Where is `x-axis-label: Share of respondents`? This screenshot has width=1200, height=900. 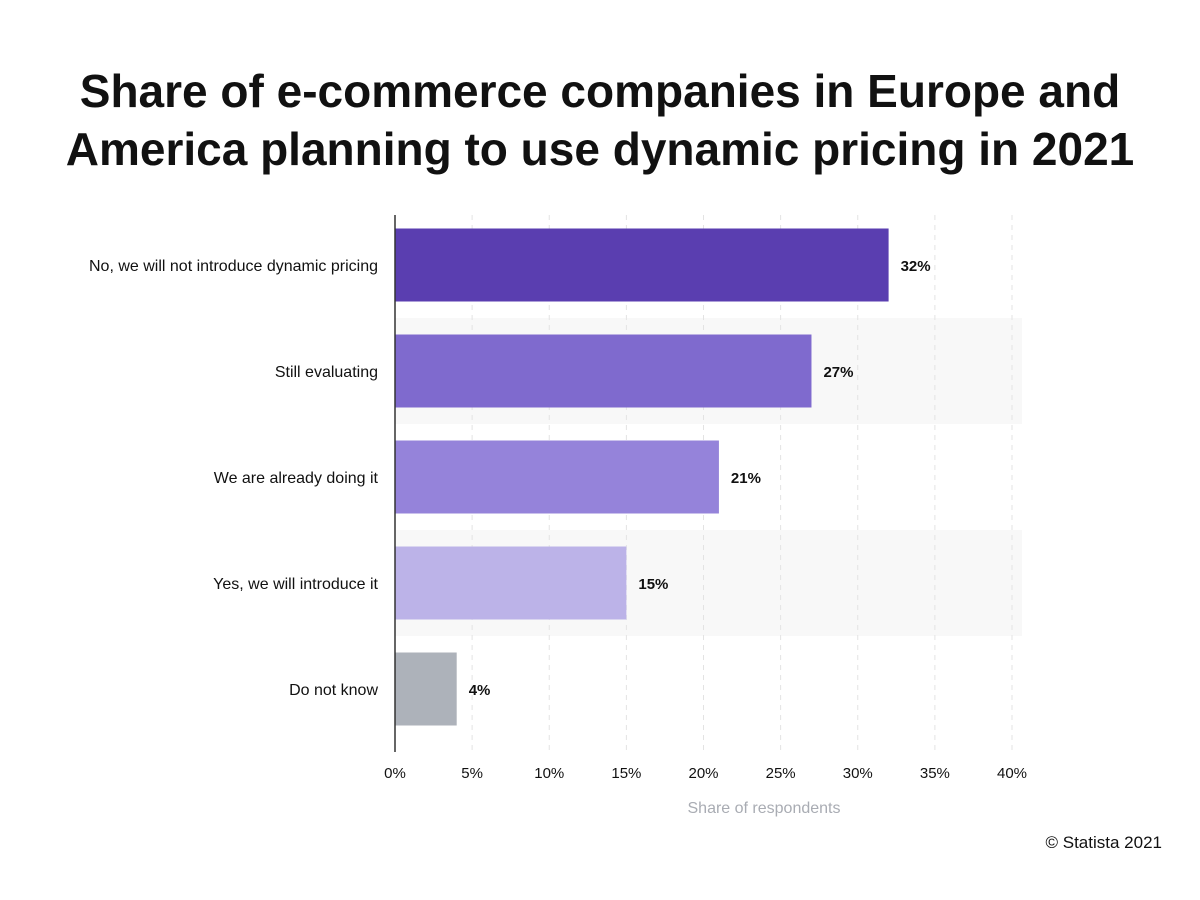 x-axis-label: Share of respondents is located at coordinates (764, 808).